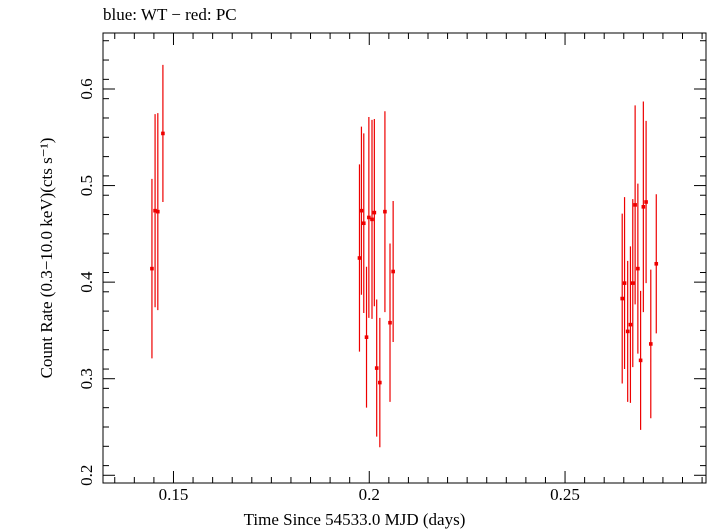 This screenshot has width=709, height=532. Describe the element at coordinates (86, 88) in the screenshot. I see `y-tick-label: 0.6` at that location.